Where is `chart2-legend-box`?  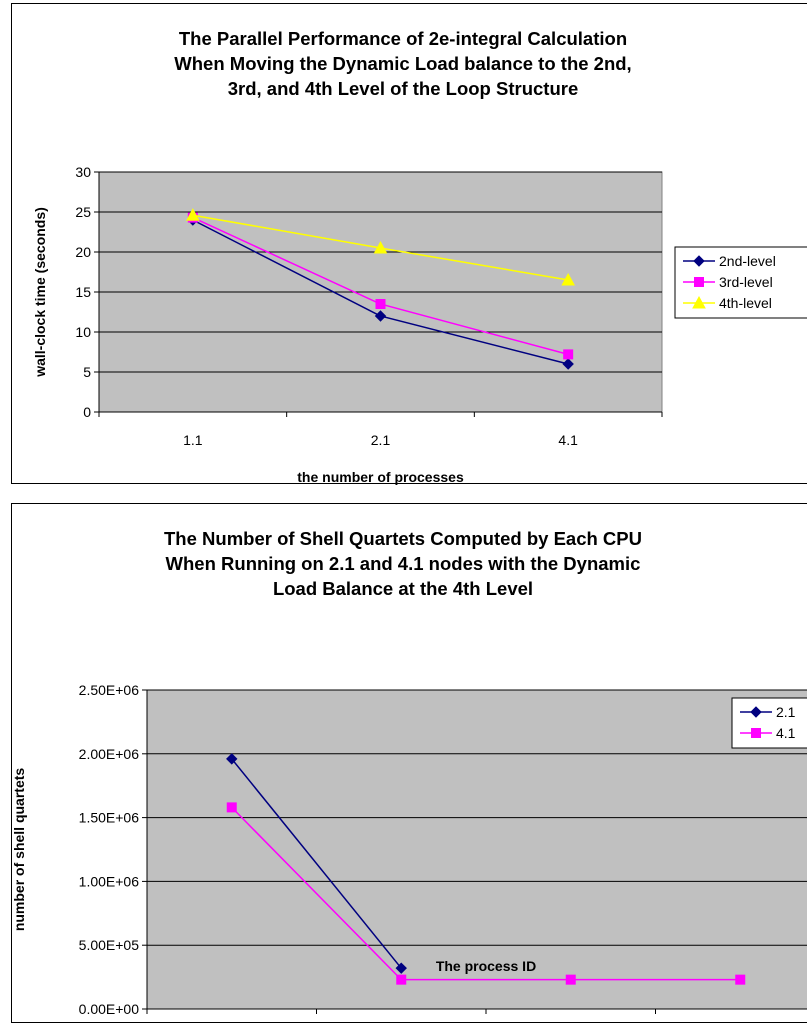 chart2-legend-box is located at coordinates (769, 723).